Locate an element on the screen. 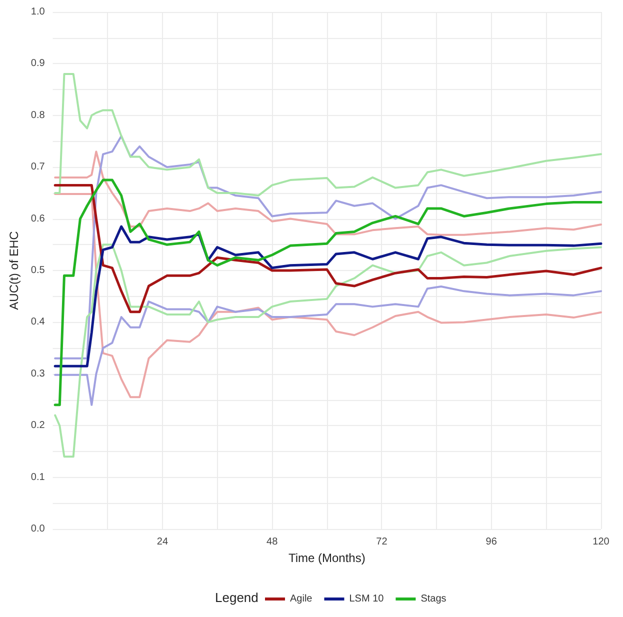 The image size is (623, 617). legend-label: LSM 10 is located at coordinates (366, 599).